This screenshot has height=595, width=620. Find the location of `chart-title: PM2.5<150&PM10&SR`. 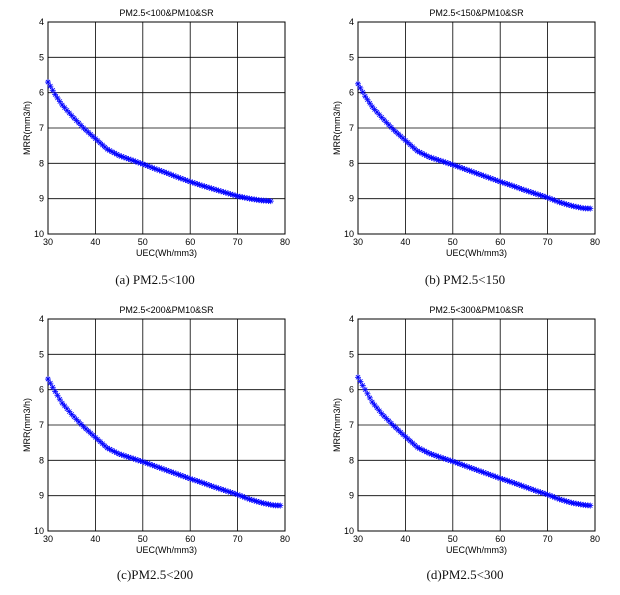

chart-title: PM2.5<150&PM10&SR is located at coordinates (476, 13).